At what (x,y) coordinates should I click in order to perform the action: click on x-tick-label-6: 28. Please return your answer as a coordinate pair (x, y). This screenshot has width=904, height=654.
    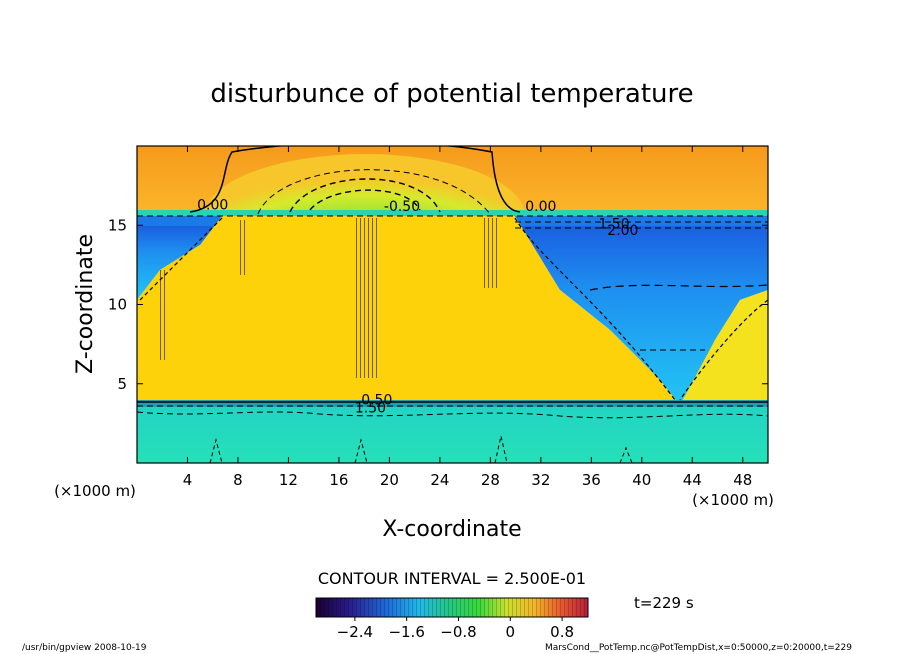
    Looking at the image, I should click on (490, 480).